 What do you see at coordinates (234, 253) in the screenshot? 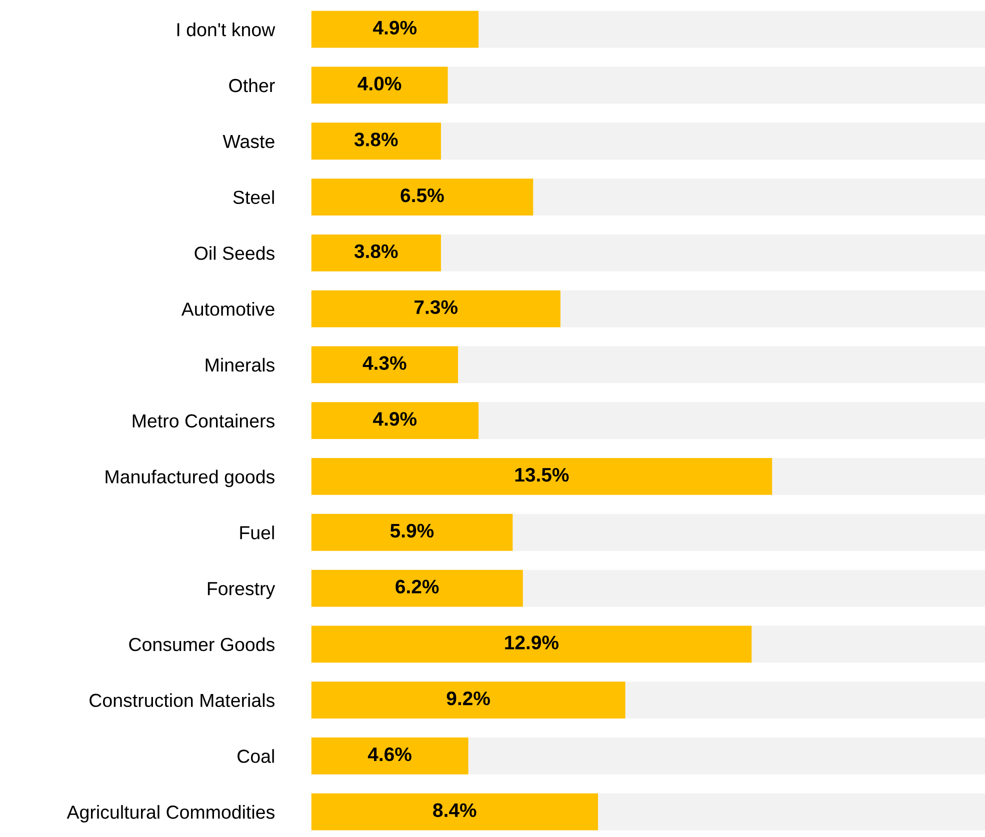
I see `y-tick-label: Oil Seeds` at bounding box center [234, 253].